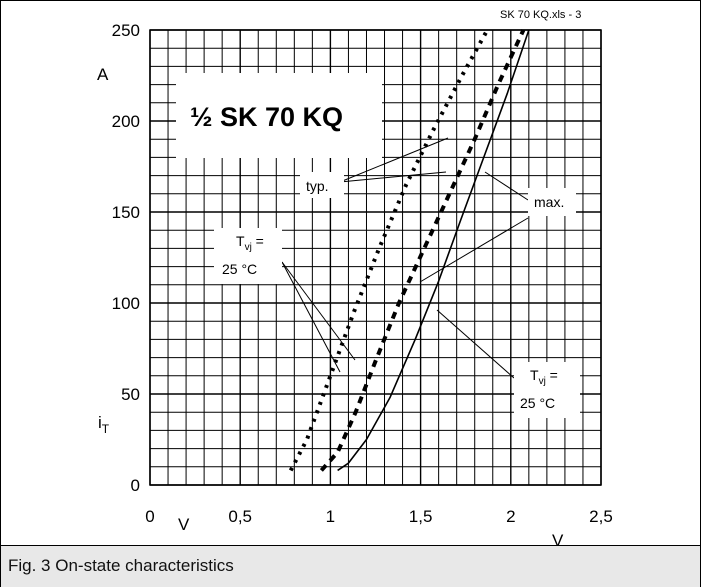 This screenshot has height=587, width=701. I want to click on annotation-tvj-right-bg, so click(547, 390).